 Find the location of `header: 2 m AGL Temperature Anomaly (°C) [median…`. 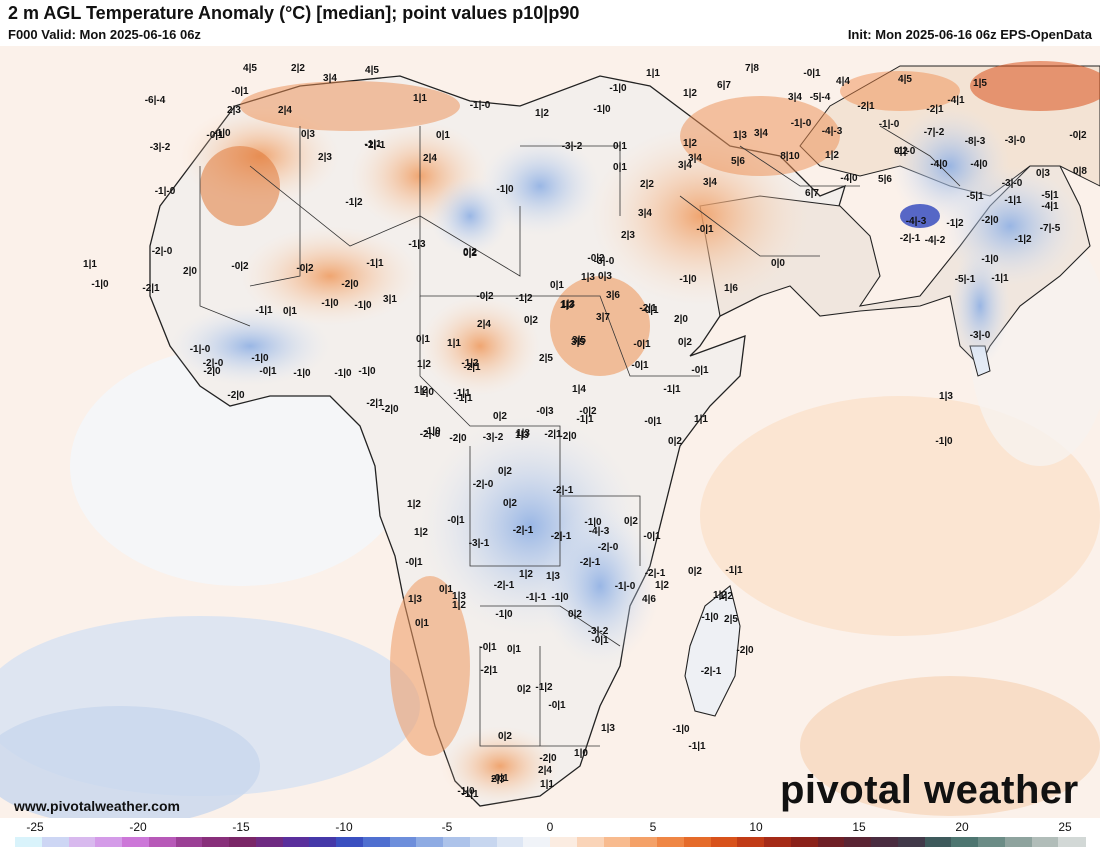

header: 2 m AGL Temperature Anomaly (°C) [median… is located at coordinates (550, 23).